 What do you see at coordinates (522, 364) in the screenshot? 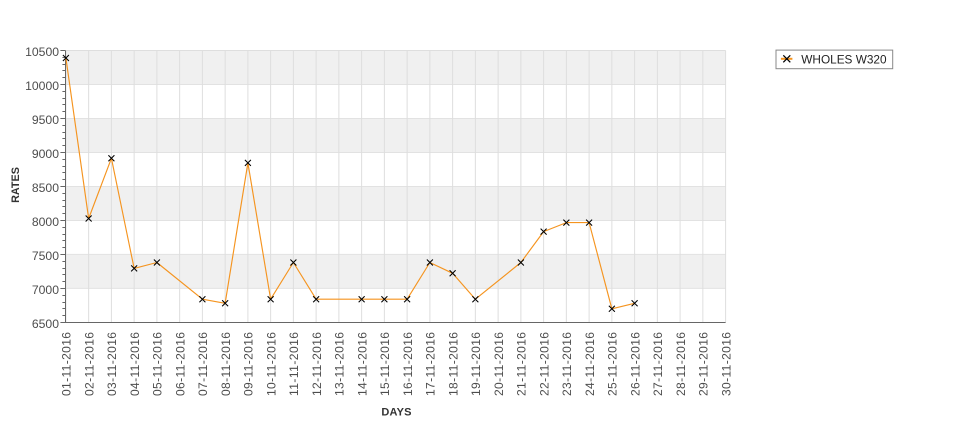
I see `svg-text: 21-11-2016` at bounding box center [522, 364].